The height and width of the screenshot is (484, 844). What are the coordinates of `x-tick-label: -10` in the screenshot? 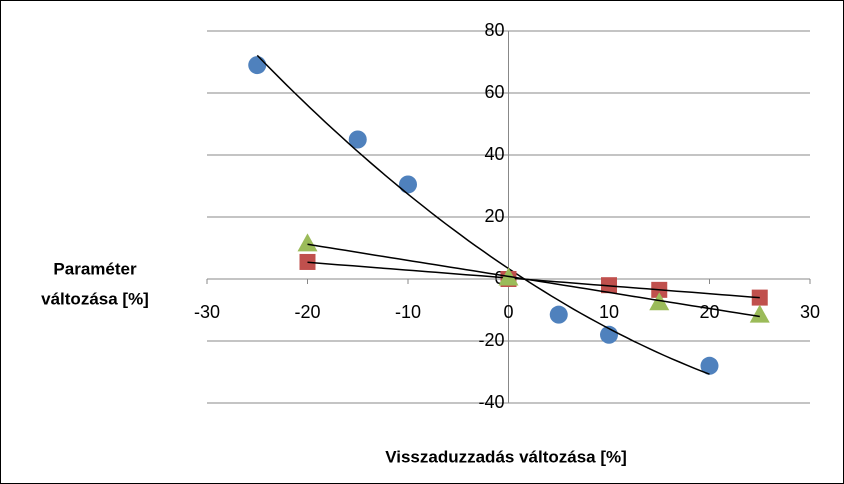 It's located at (408, 312).